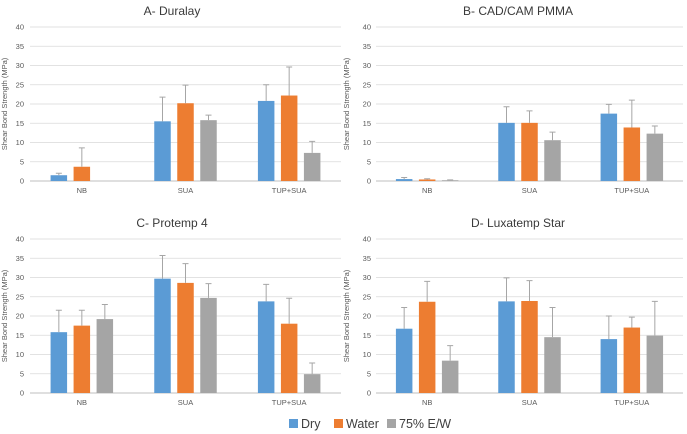  Describe the element at coordinates (338, 423) in the screenshot. I see `legend-swatch-water` at that location.